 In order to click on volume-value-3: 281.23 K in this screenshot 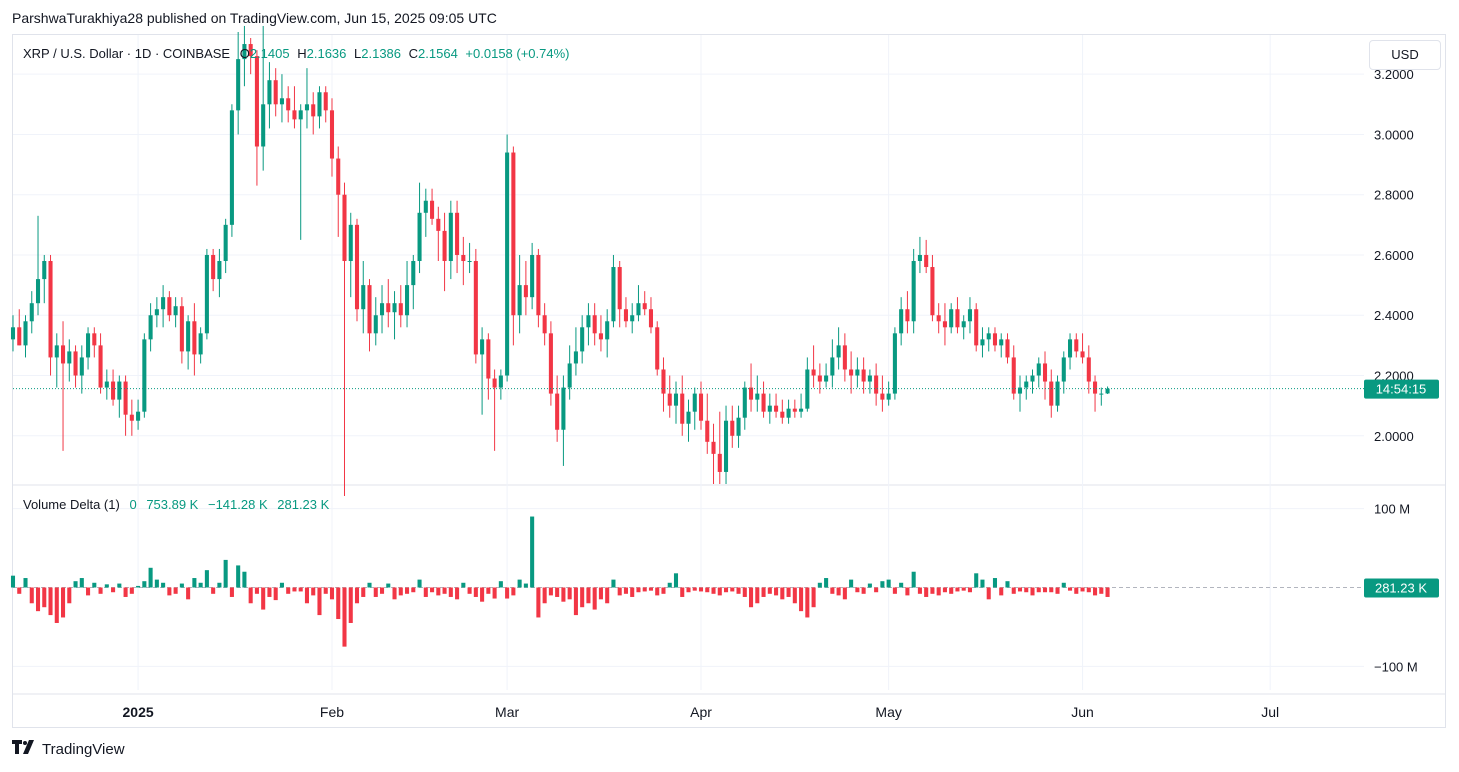, I will do `click(303, 504)`.